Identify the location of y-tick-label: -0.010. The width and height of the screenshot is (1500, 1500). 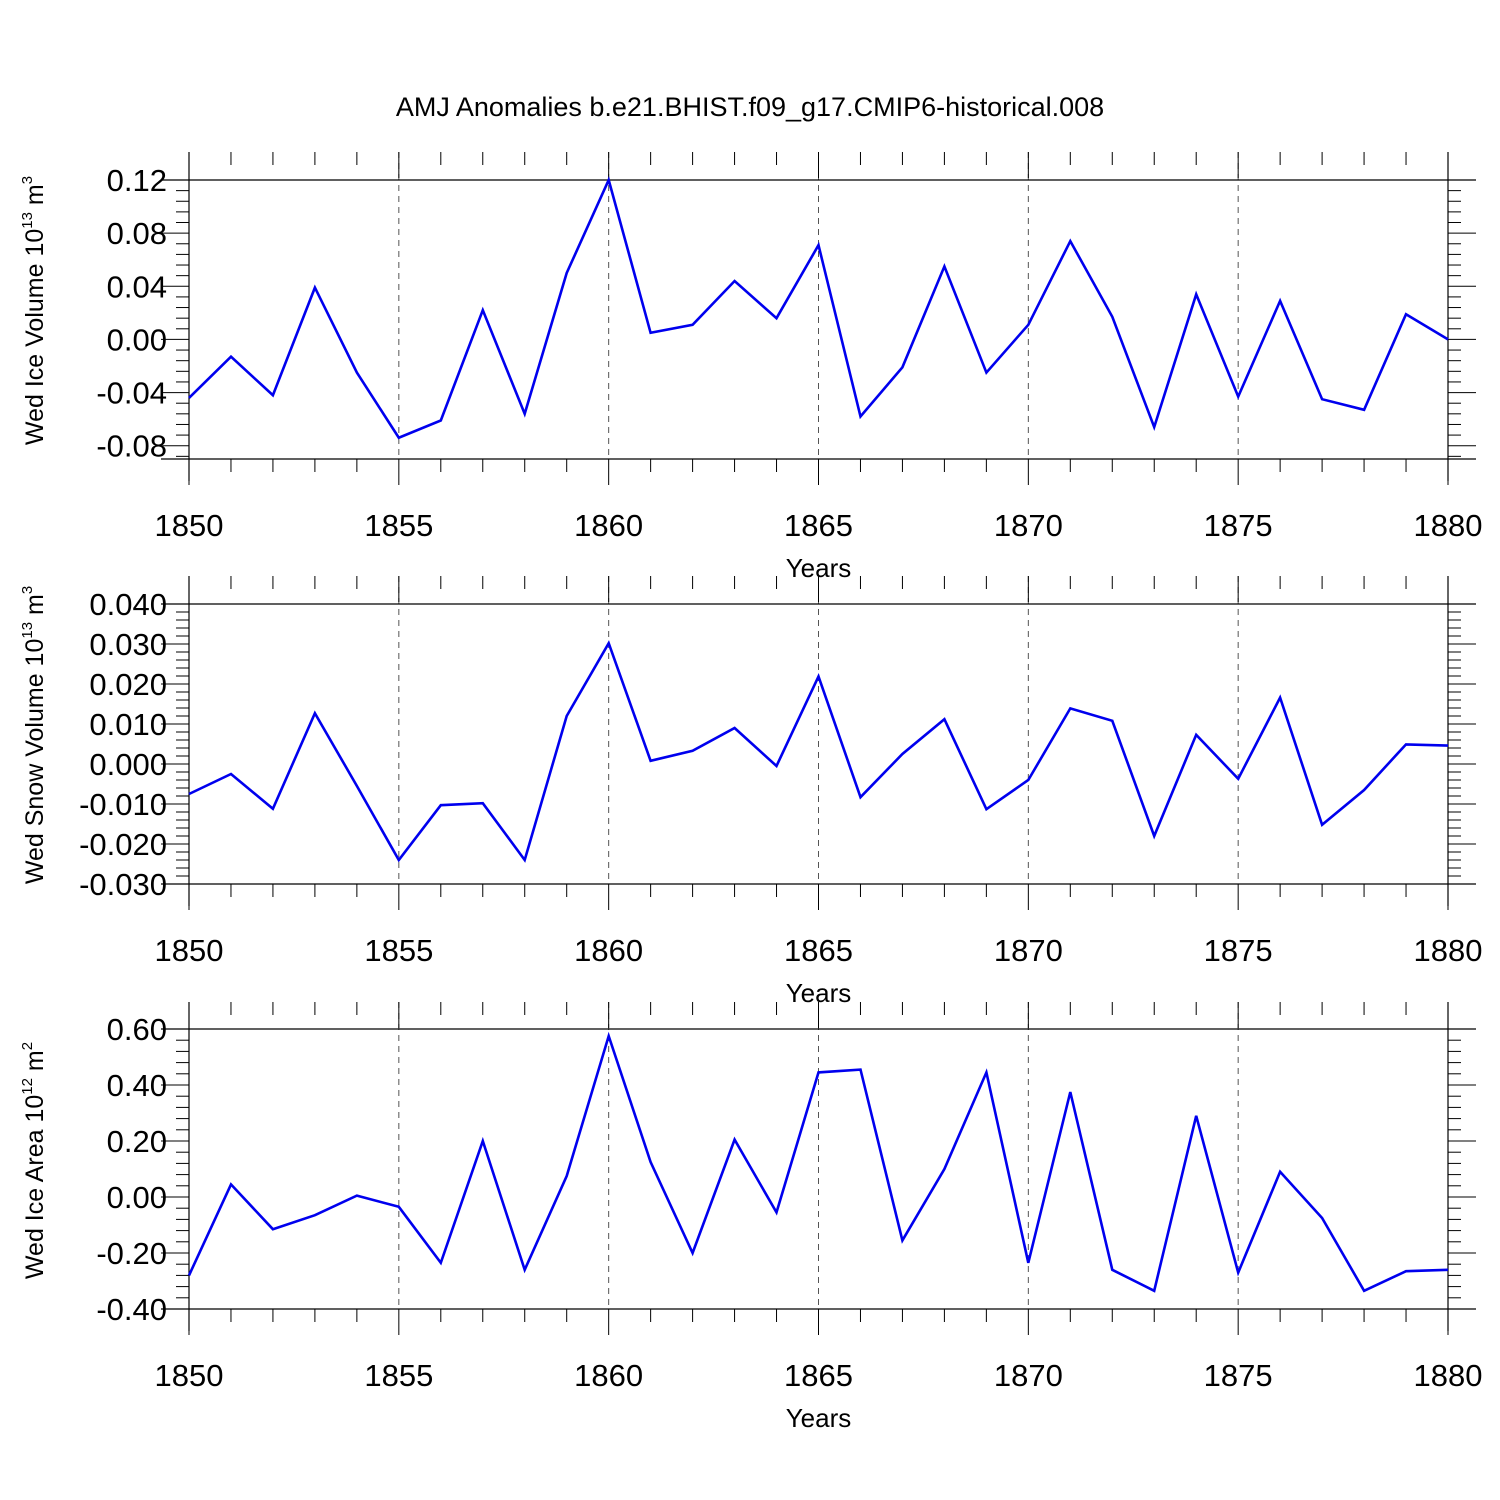
(123, 804).